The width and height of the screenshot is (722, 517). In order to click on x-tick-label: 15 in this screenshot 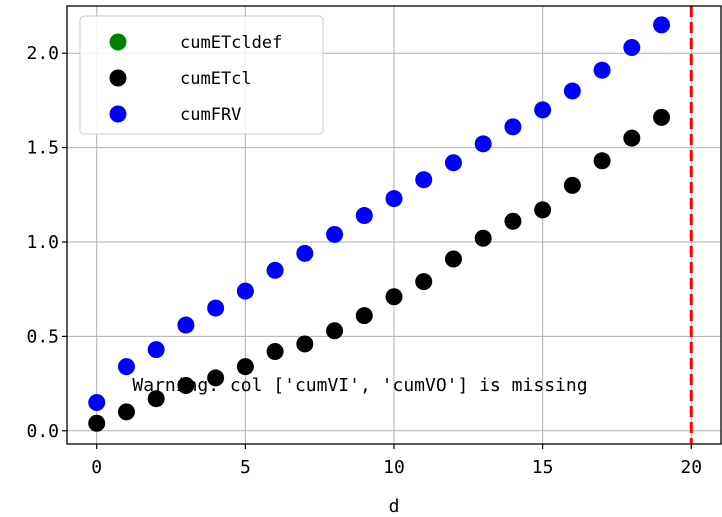, I will do `click(543, 467)`.